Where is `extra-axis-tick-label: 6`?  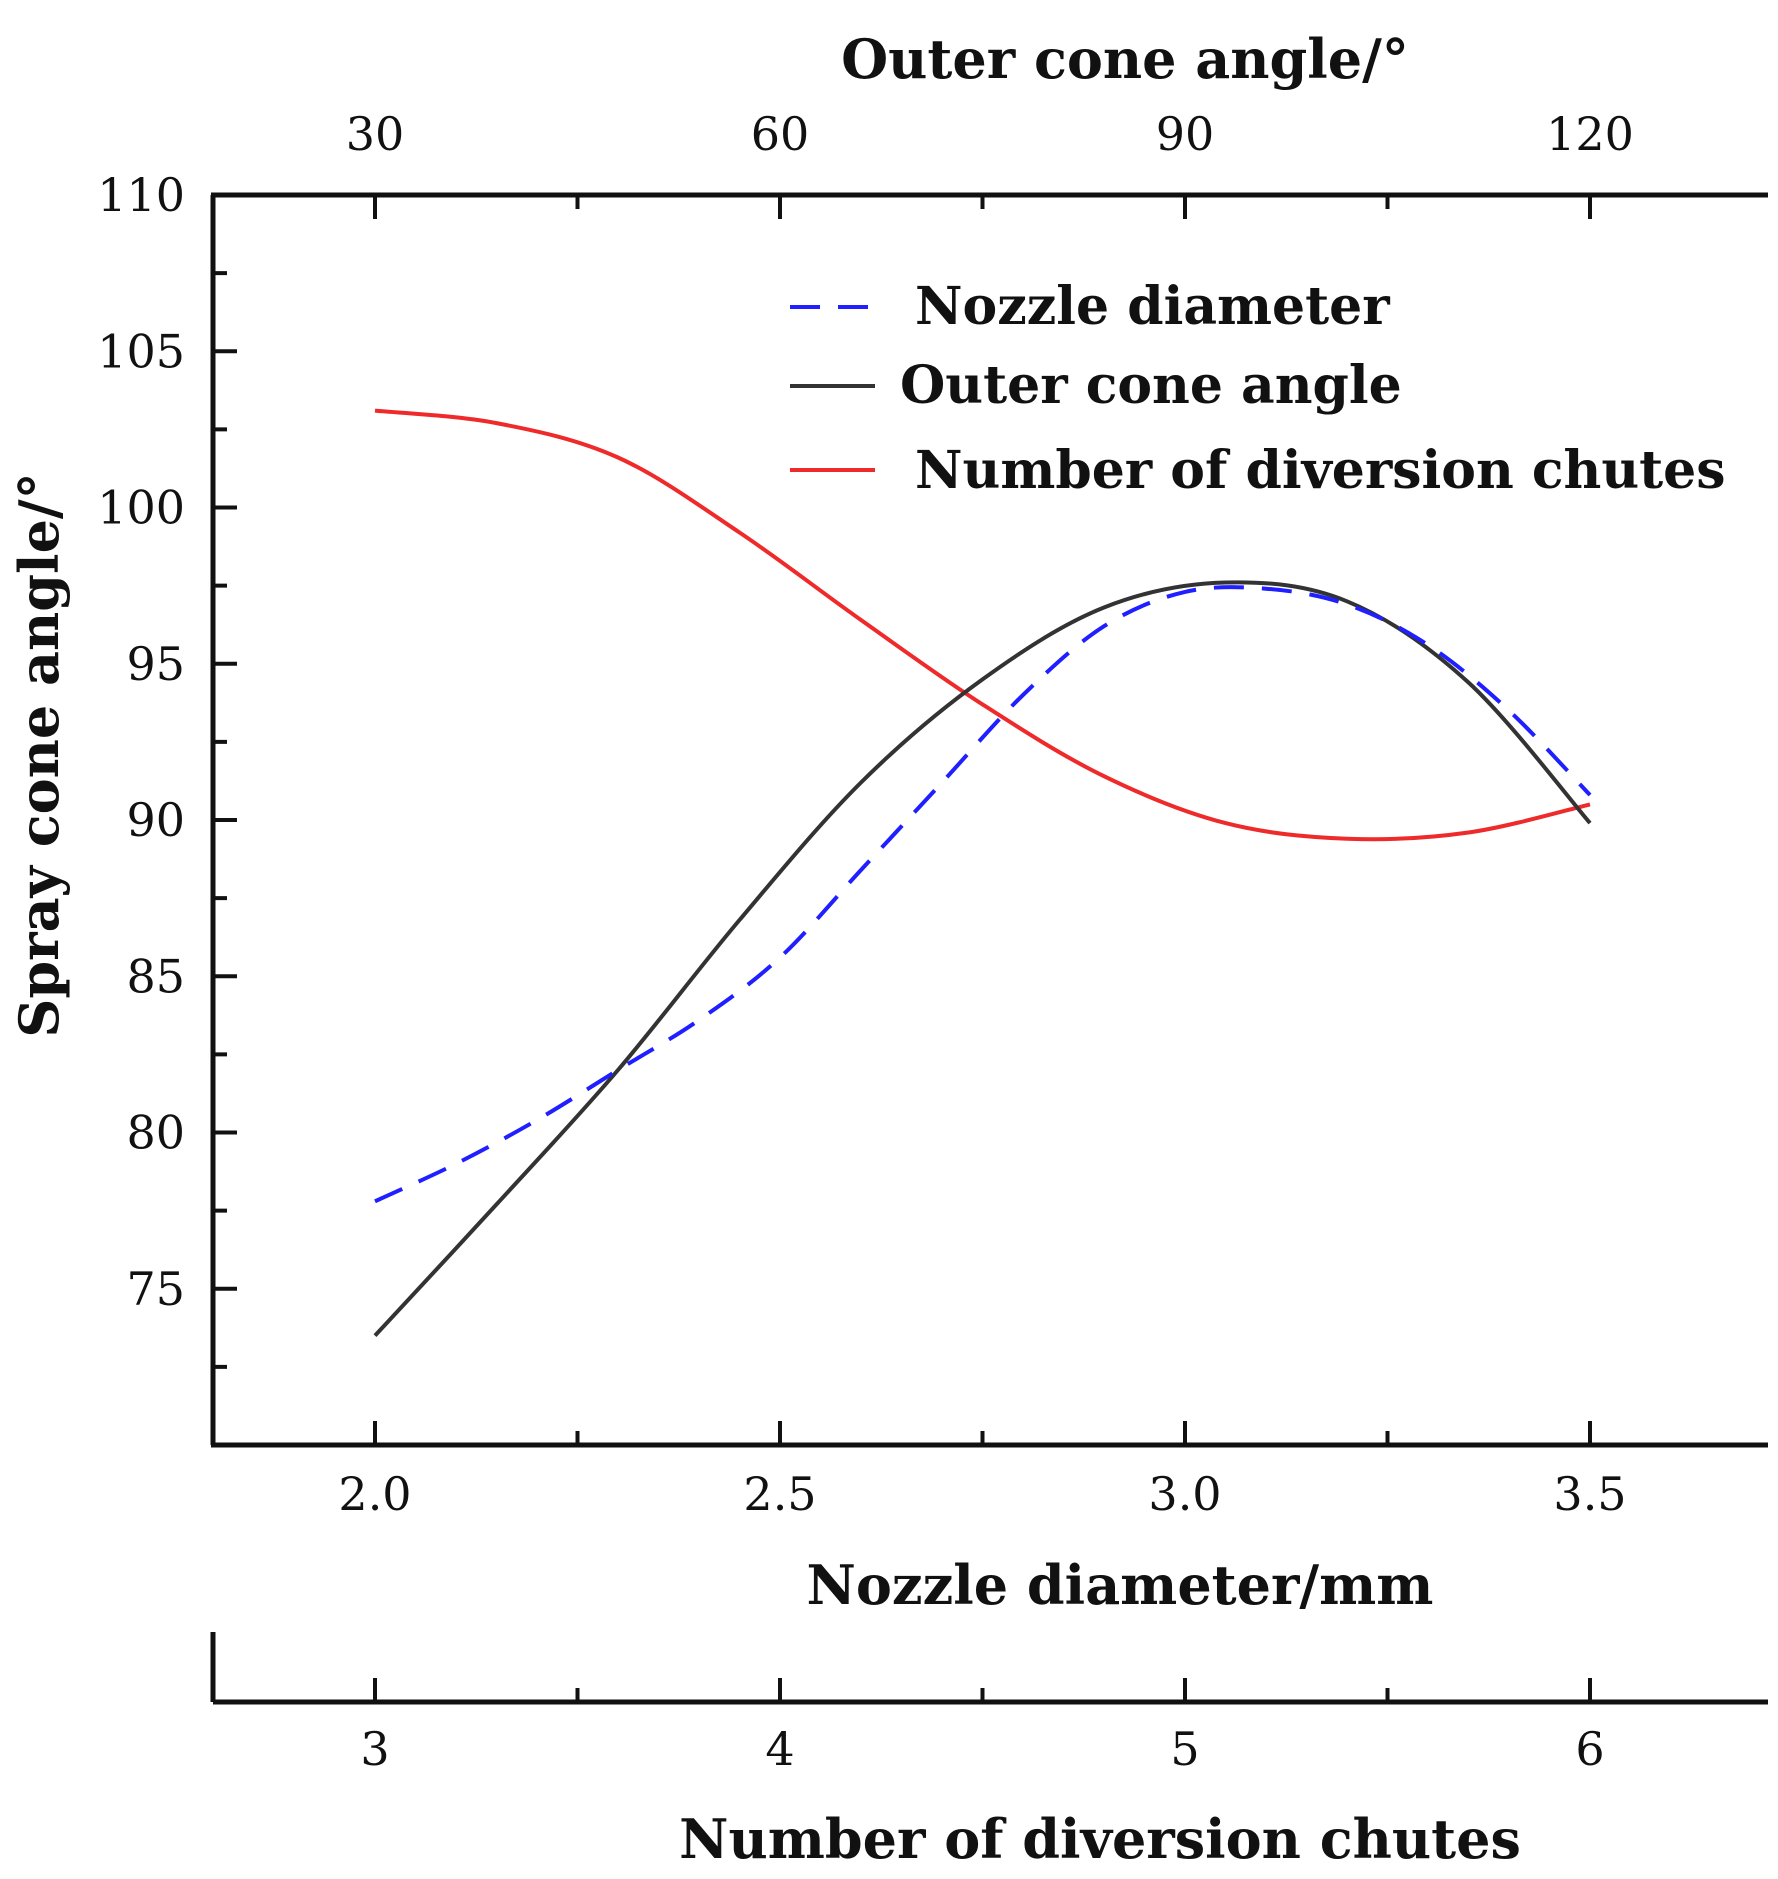
extra-axis-tick-label: 6 is located at coordinates (1589, 1749).